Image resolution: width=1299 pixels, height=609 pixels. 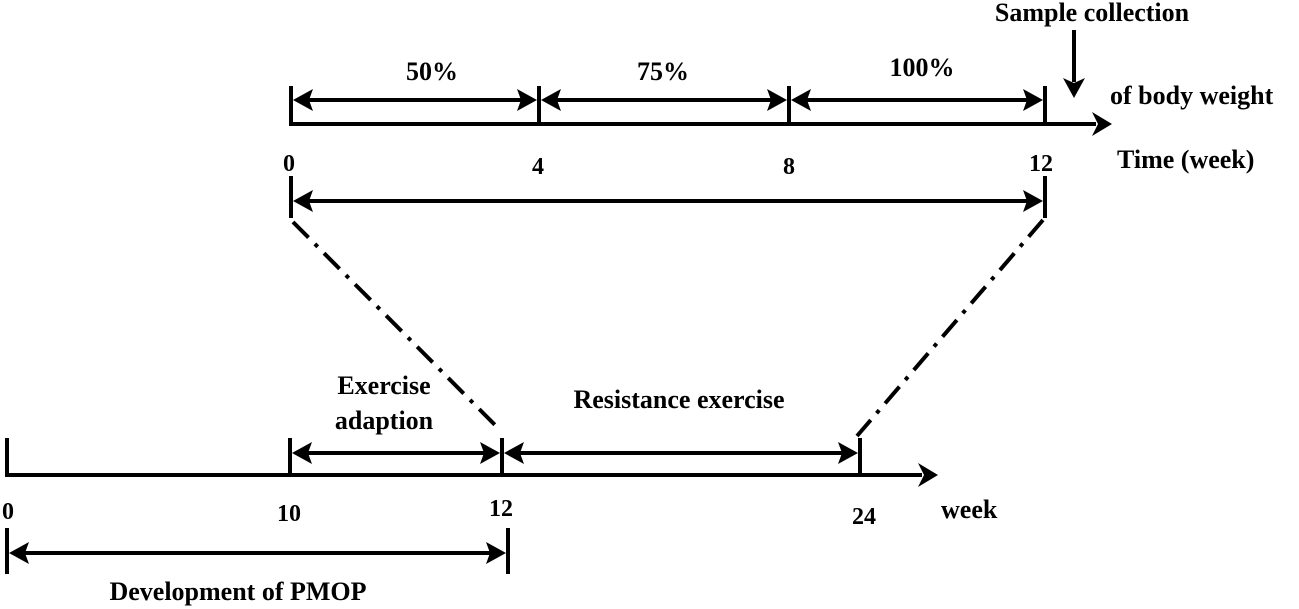 I want to click on bottom-tick-label-10: 10, so click(x=289, y=514).